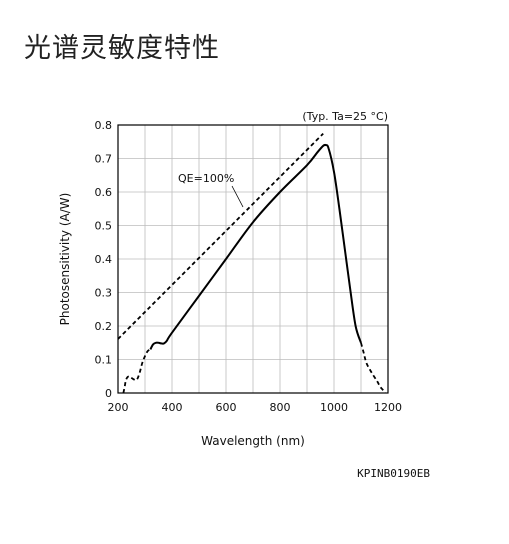 The height and width of the screenshot is (544, 509). I want to click on y-tick-label: 0.4, so click(104, 259).